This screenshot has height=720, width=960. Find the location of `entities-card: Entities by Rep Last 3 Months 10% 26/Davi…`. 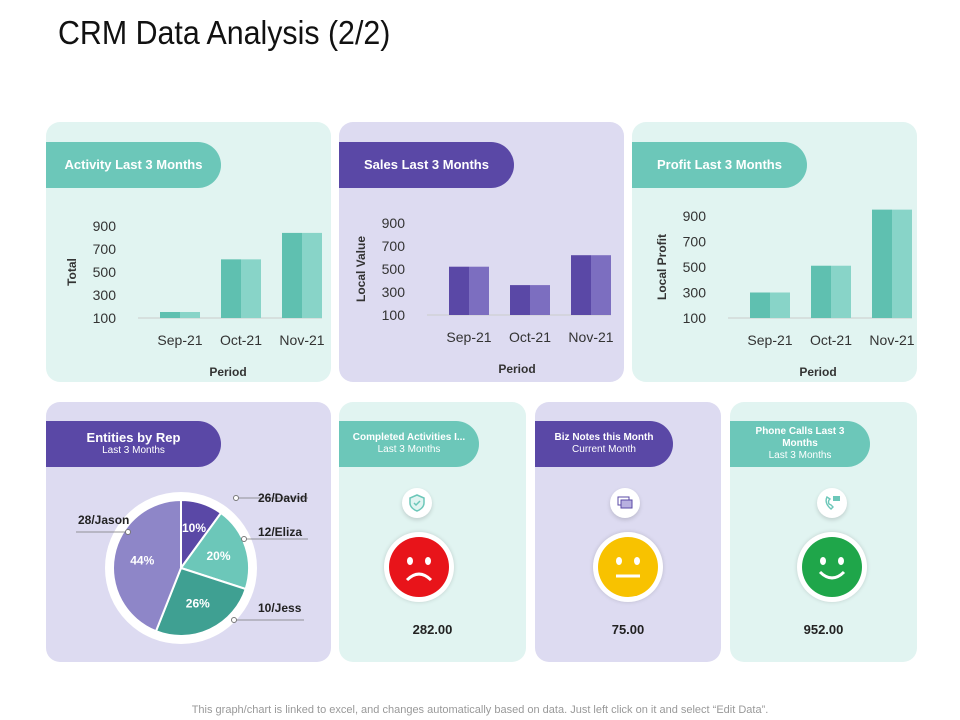

entities-card: Entities by Rep Last 3 Months 10% 26/Davi… is located at coordinates (188, 532).